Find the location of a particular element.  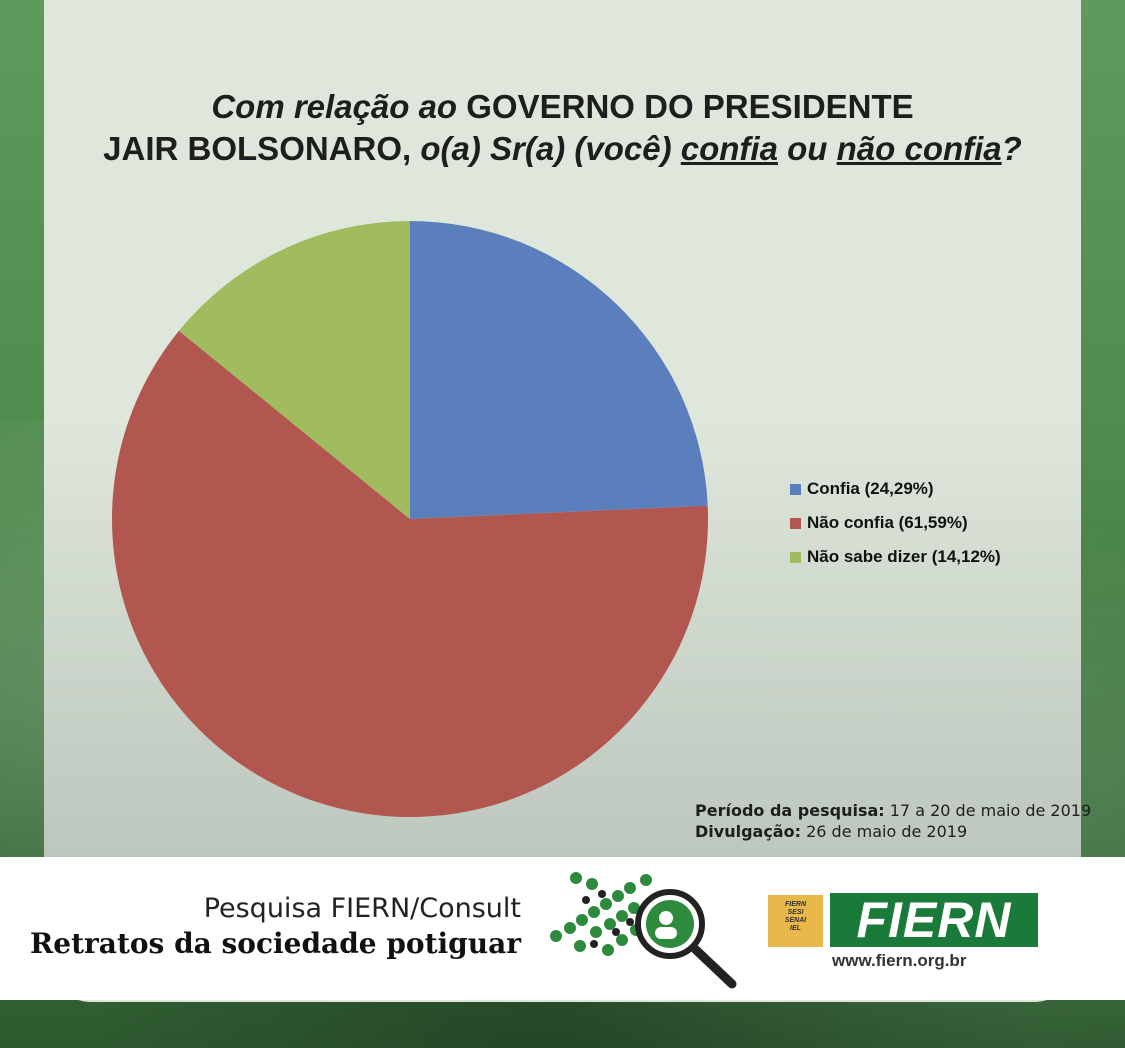

title-part1: Com relação ao is located at coordinates (334, 106).